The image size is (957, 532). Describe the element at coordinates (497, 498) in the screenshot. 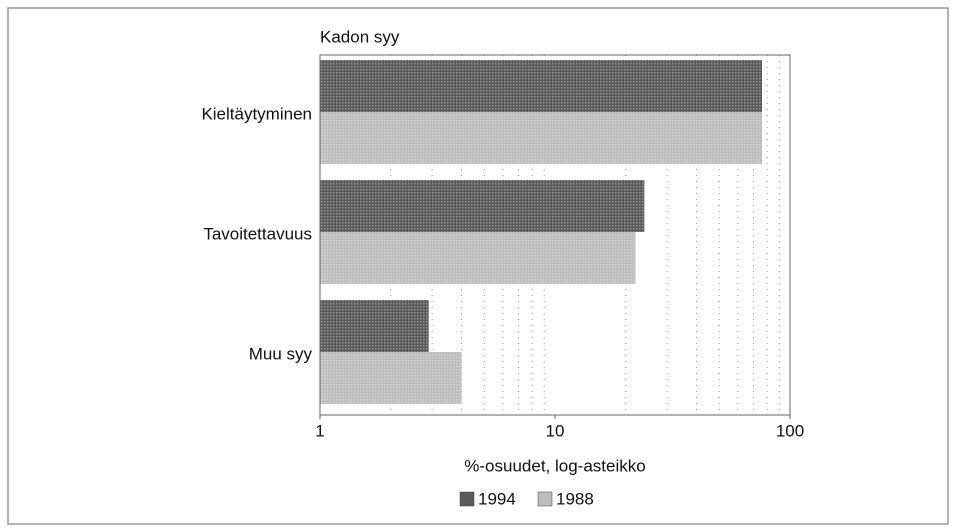

I see `legend-label: 1994` at that location.